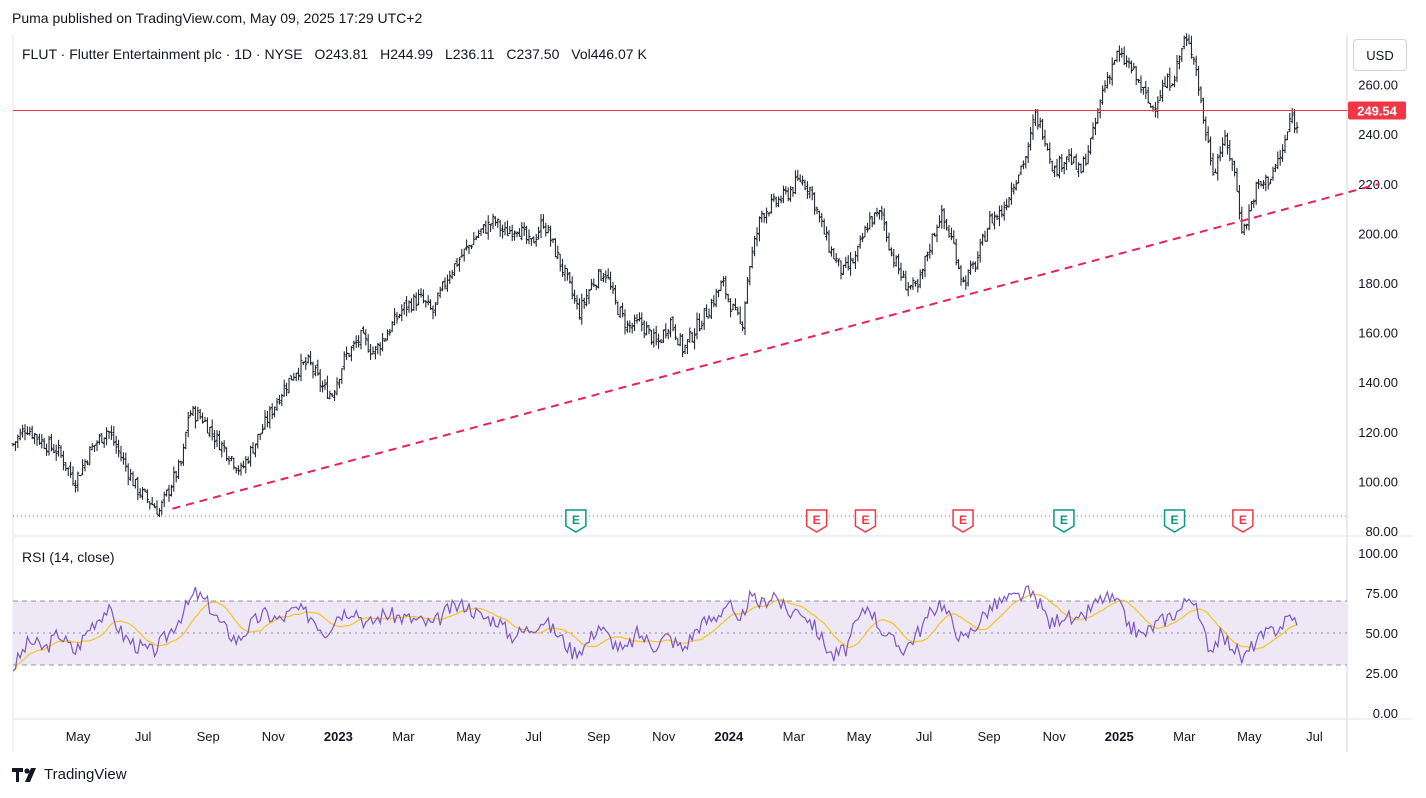 The height and width of the screenshot is (798, 1426). I want to click on close-label: C, so click(511, 54).